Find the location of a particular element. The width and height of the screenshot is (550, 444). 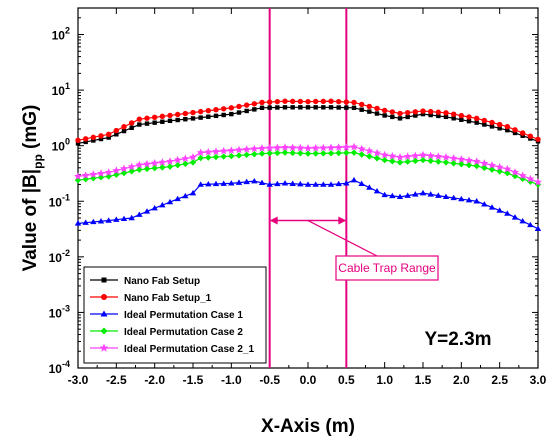

y-axis-title: Value of |B|pp (mG) is located at coordinates (32, 188).